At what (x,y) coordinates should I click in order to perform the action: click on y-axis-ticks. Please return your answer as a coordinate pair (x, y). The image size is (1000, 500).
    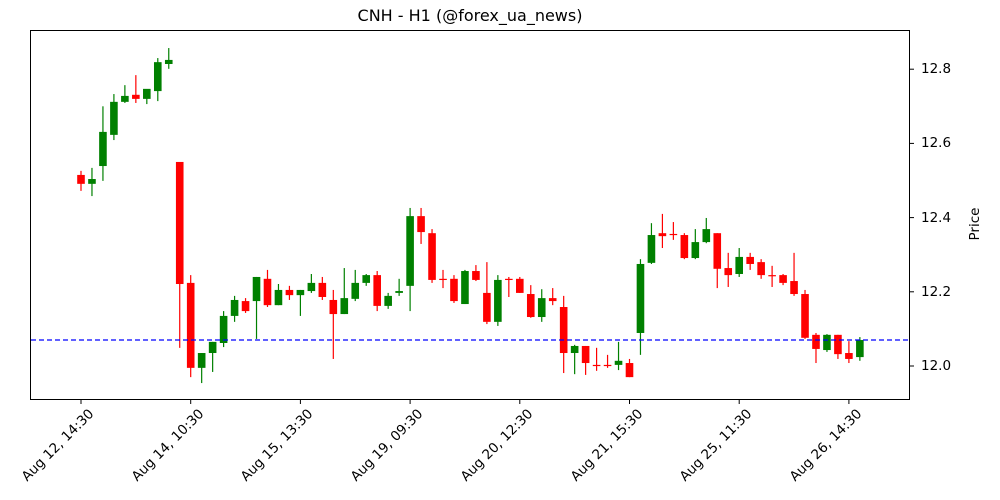
    Looking at the image, I should click on (912, 217).